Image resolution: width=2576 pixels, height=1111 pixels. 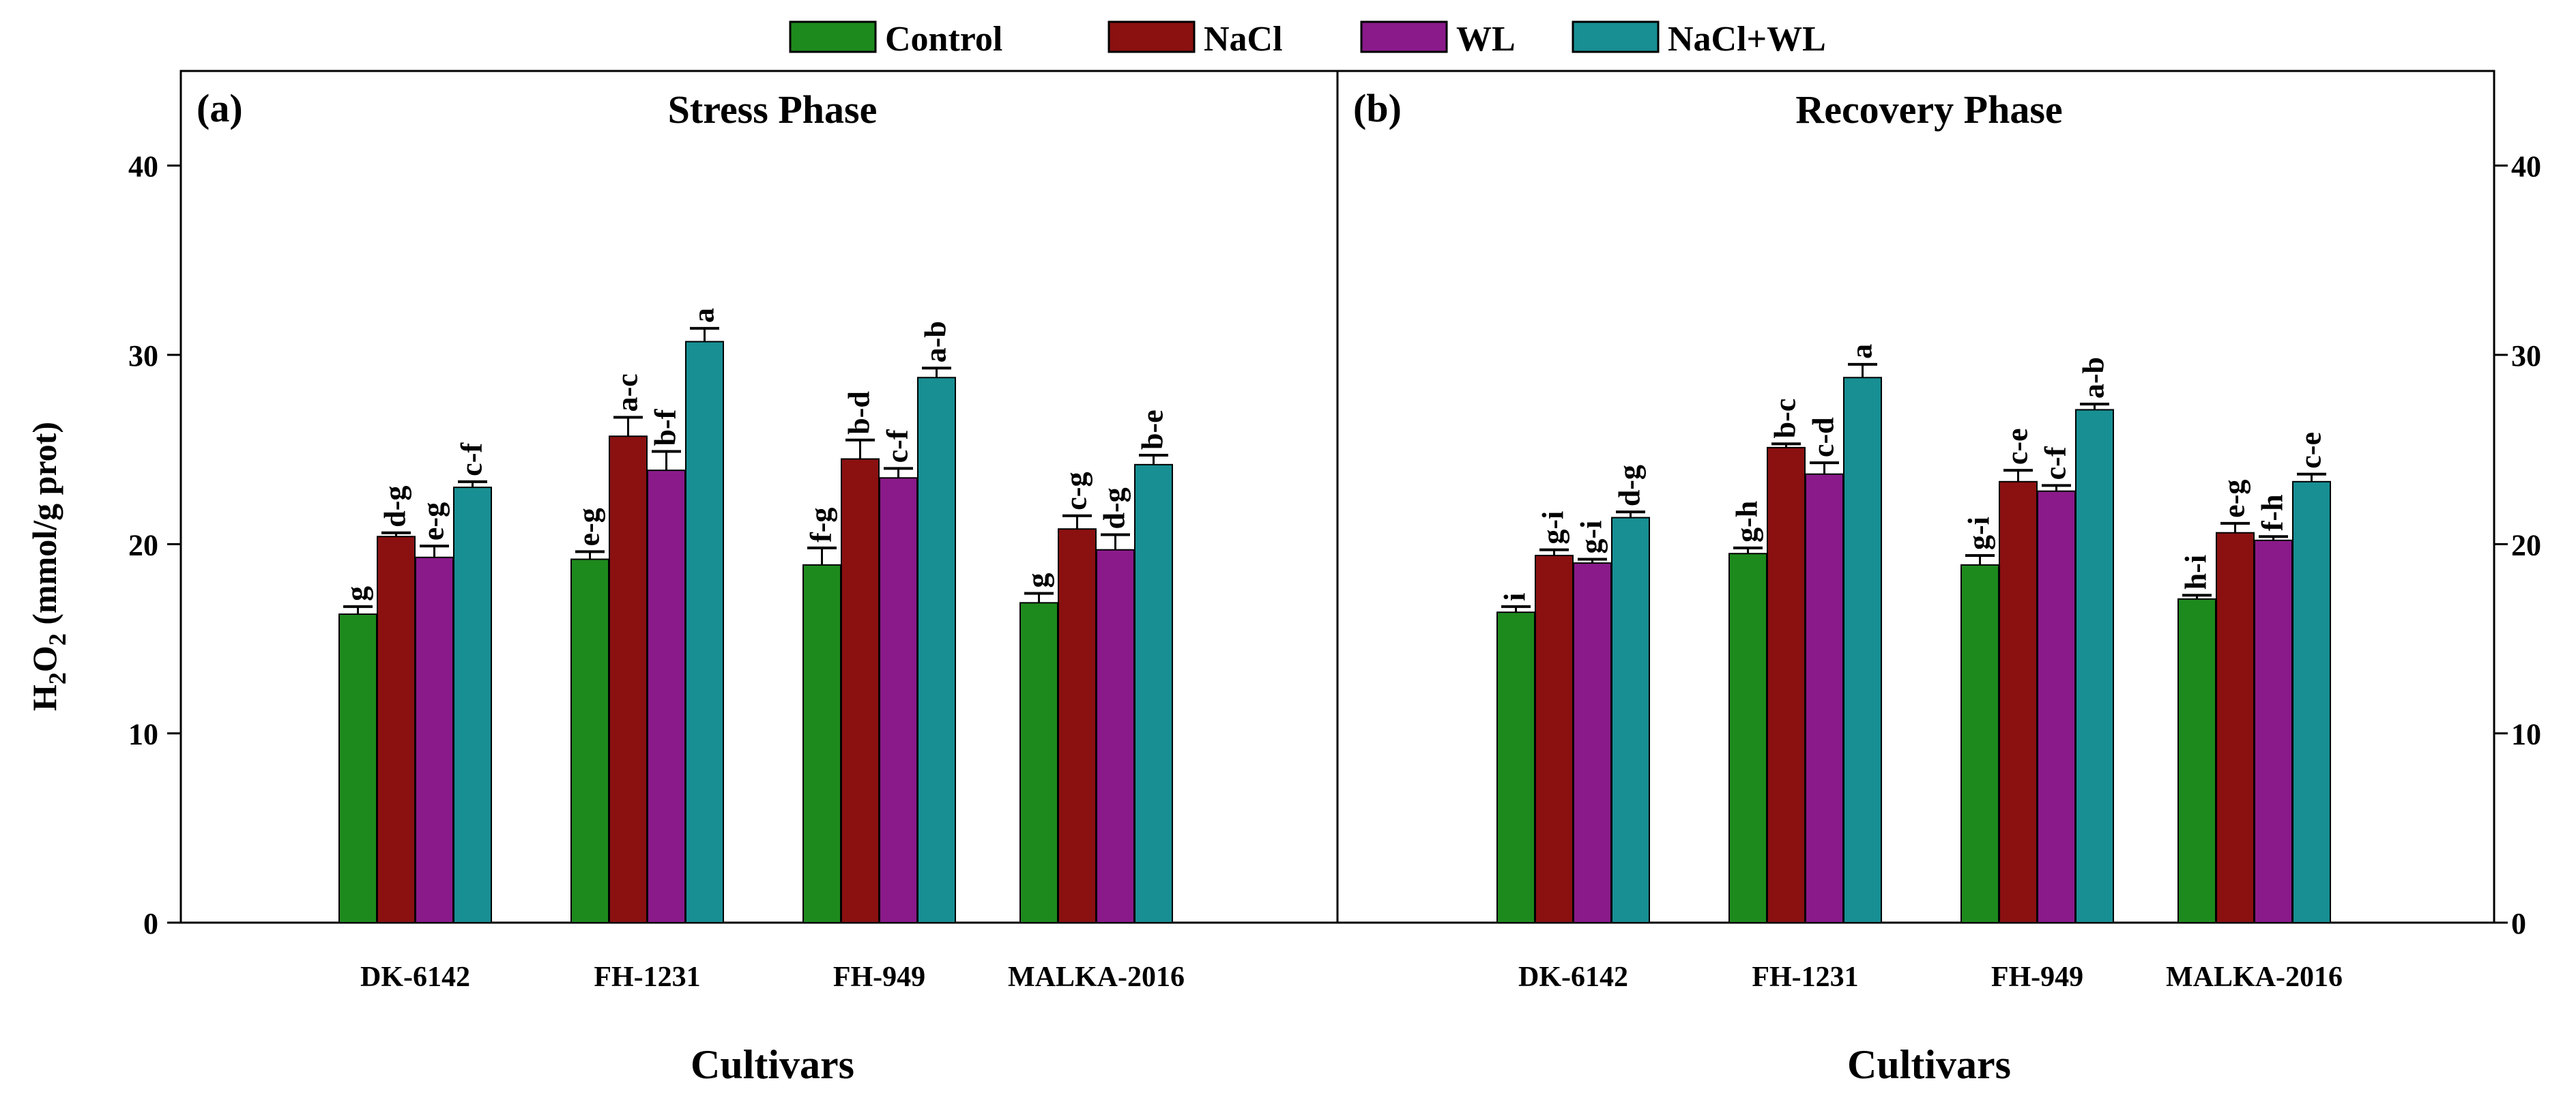 I want to click on sig-letter-wl-dk-6142: g-i, so click(x=1591, y=537).